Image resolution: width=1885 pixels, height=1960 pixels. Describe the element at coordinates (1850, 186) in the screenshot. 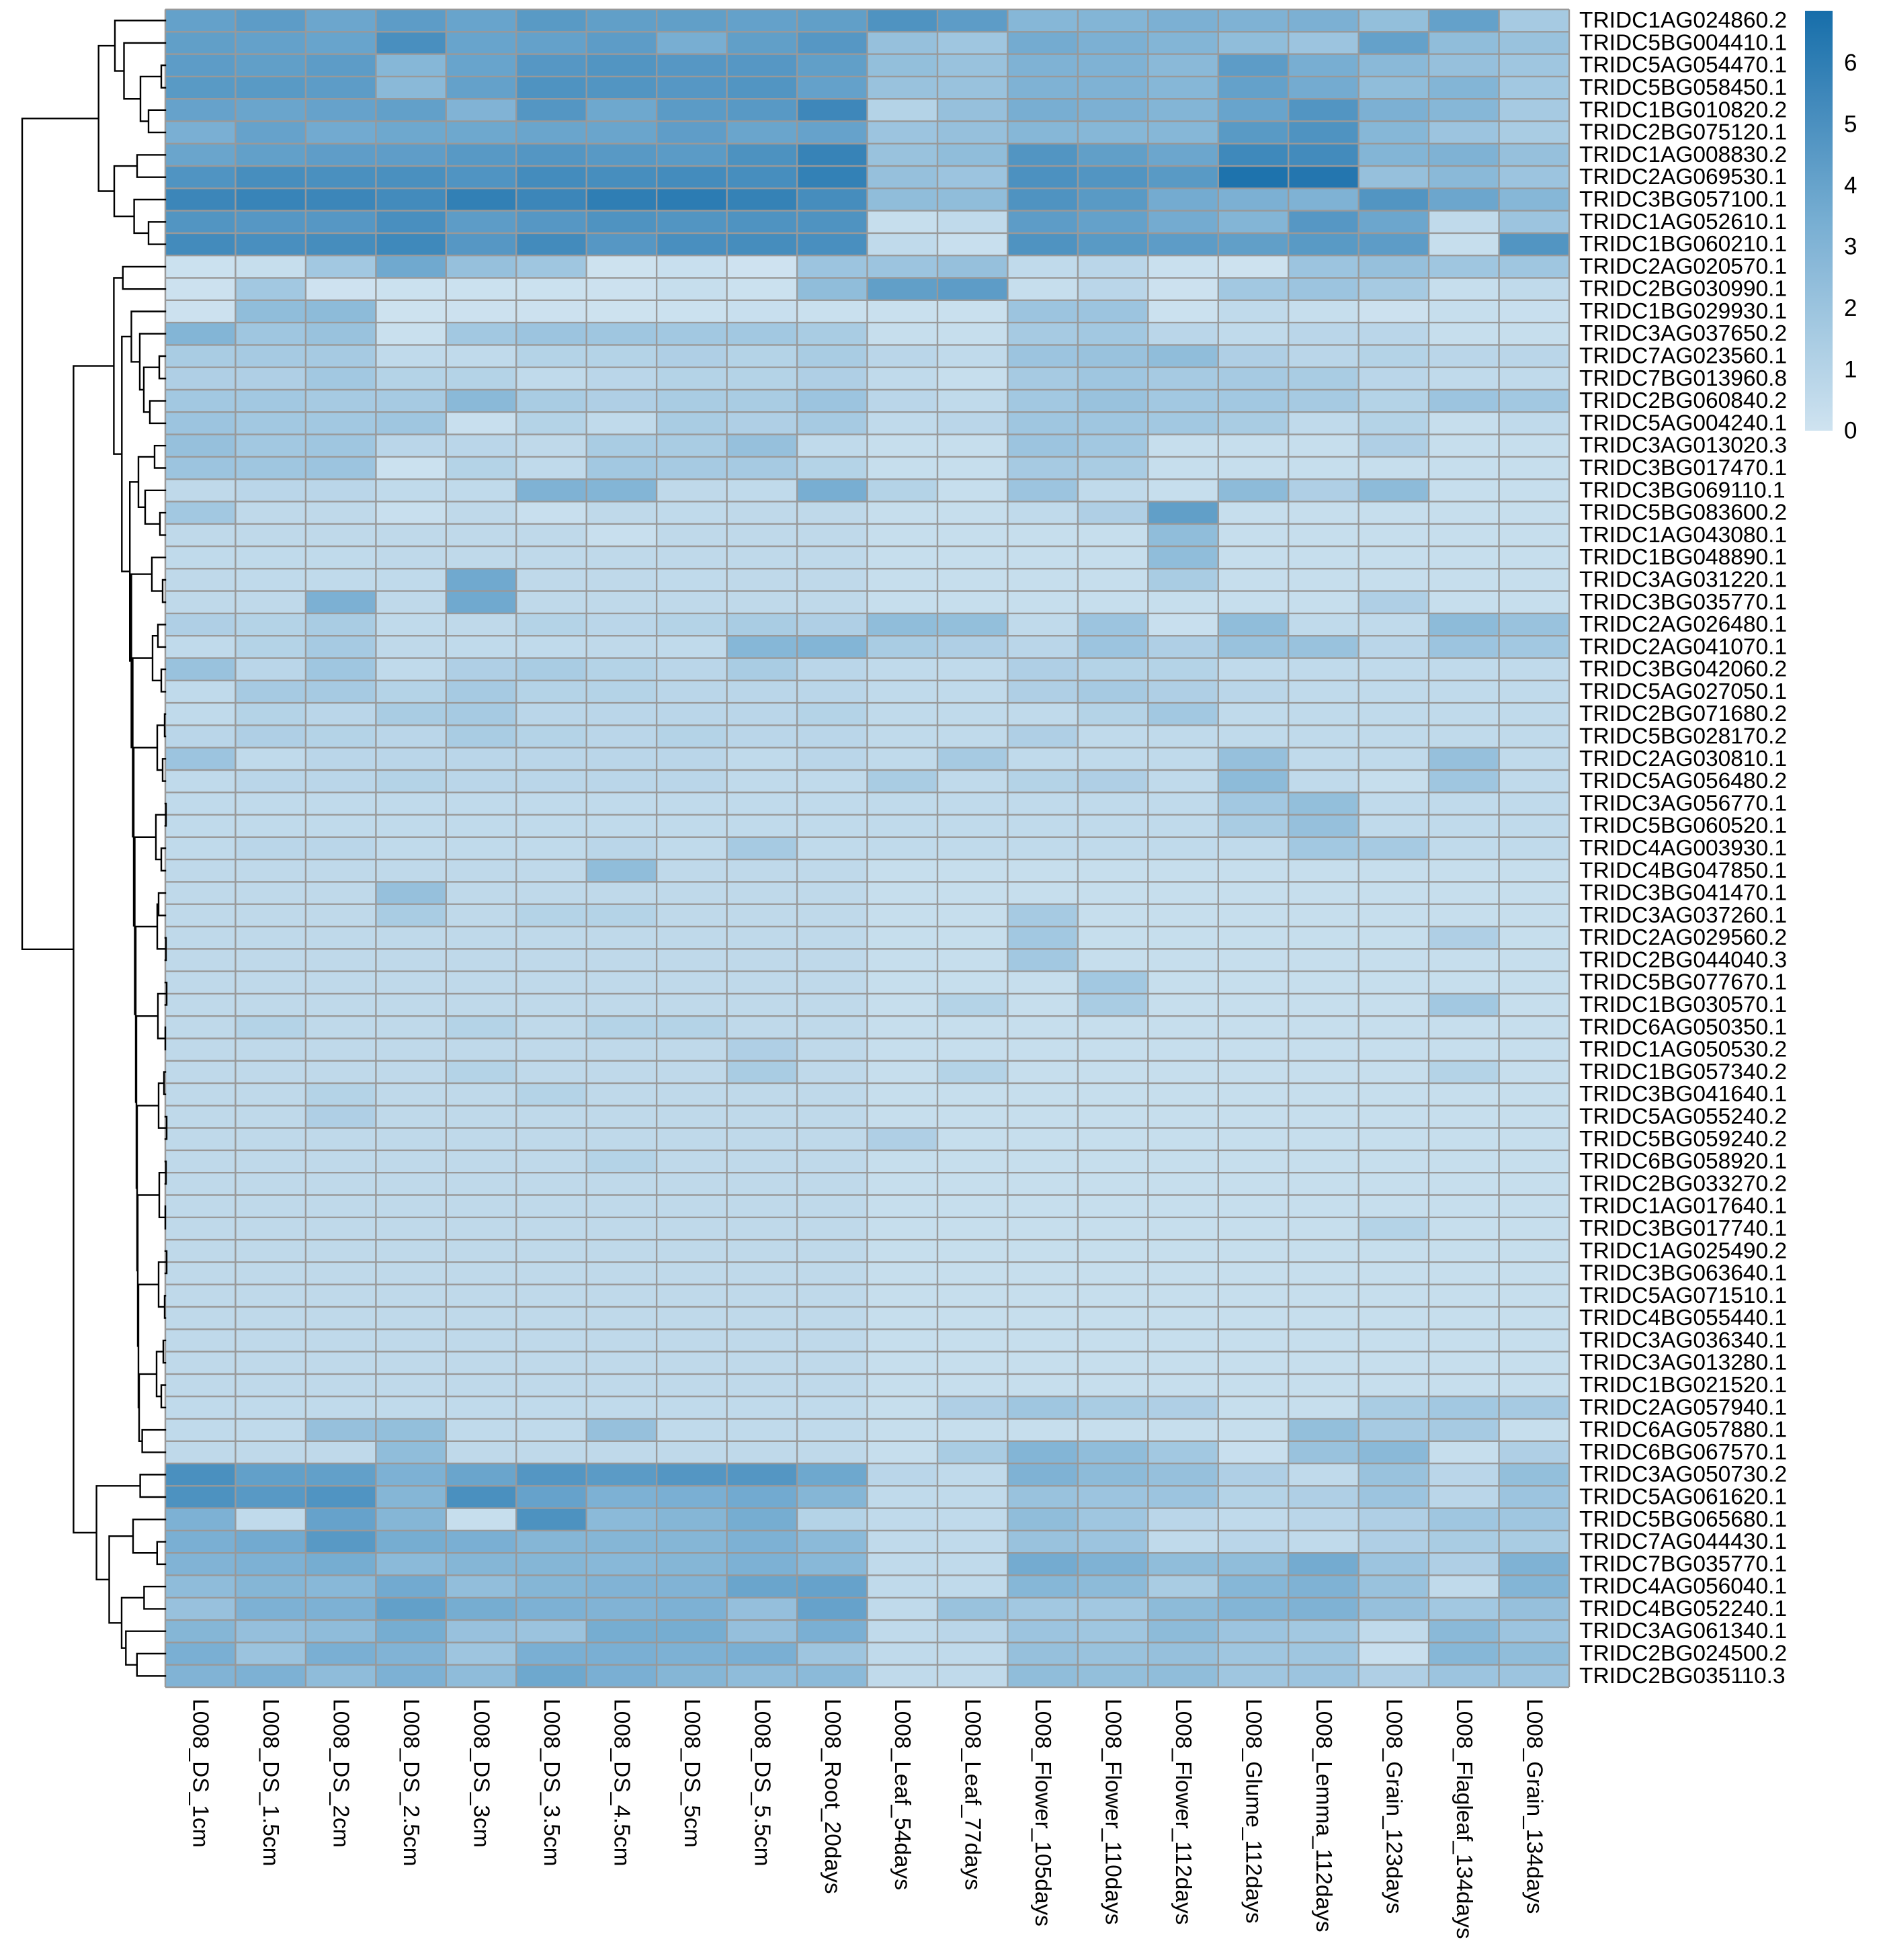

I see `svg-text: 4` at that location.